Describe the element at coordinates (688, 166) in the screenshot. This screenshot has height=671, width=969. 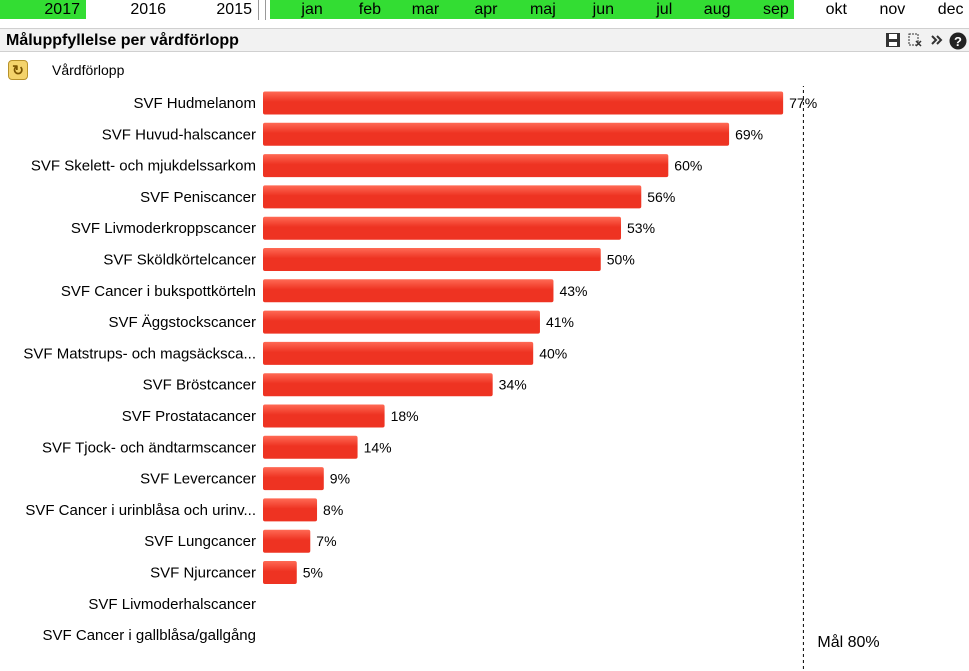
I see `value-label: 60%` at that location.